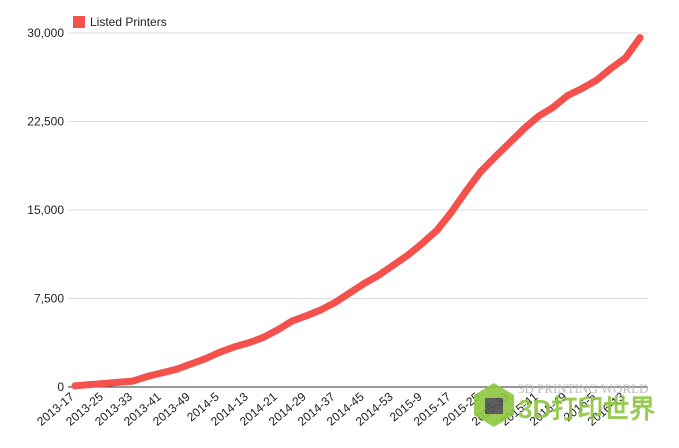  What do you see at coordinates (49, 299) in the screenshot?
I see `y-tick-label: 7,500` at bounding box center [49, 299].